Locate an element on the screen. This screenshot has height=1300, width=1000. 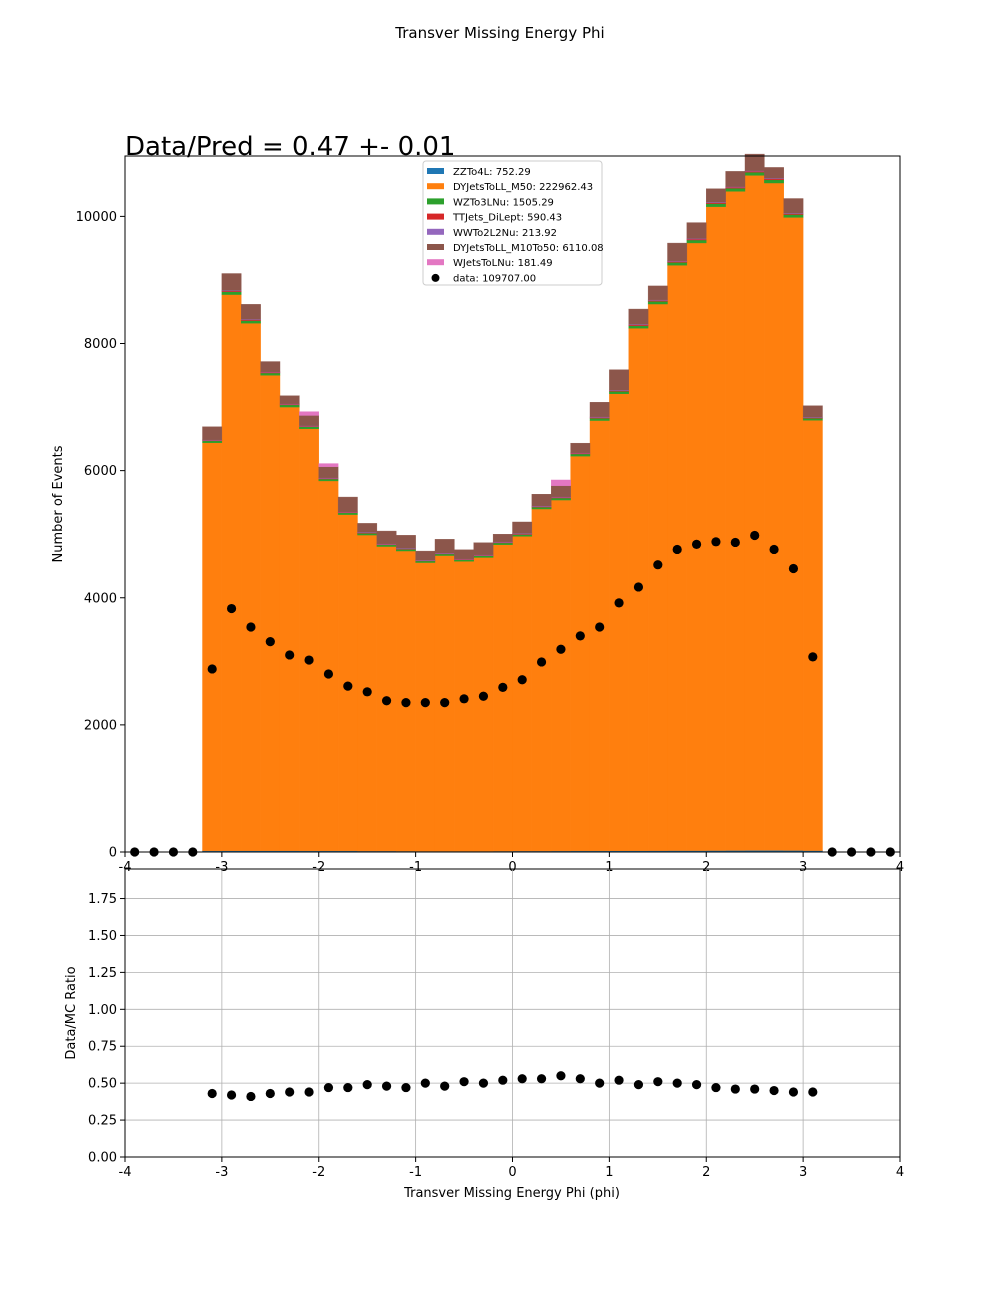
ratio-x-tick-label-7: 3 is located at coordinates (803, 1172).